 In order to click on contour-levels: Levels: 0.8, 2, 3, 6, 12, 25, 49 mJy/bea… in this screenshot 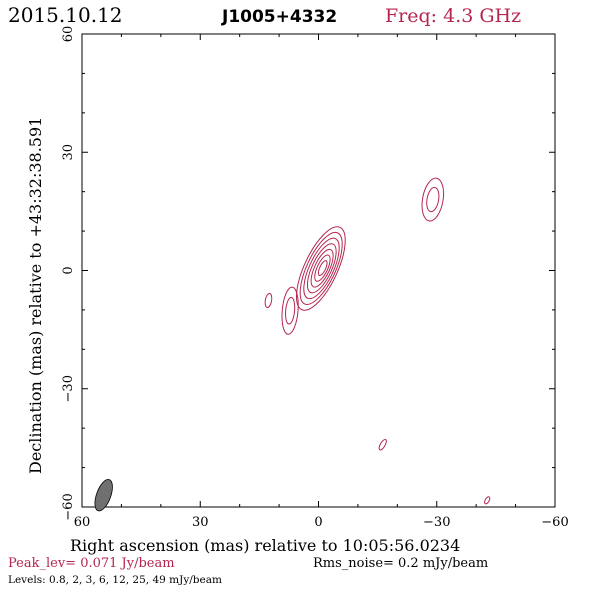, I will do `click(115, 580)`.